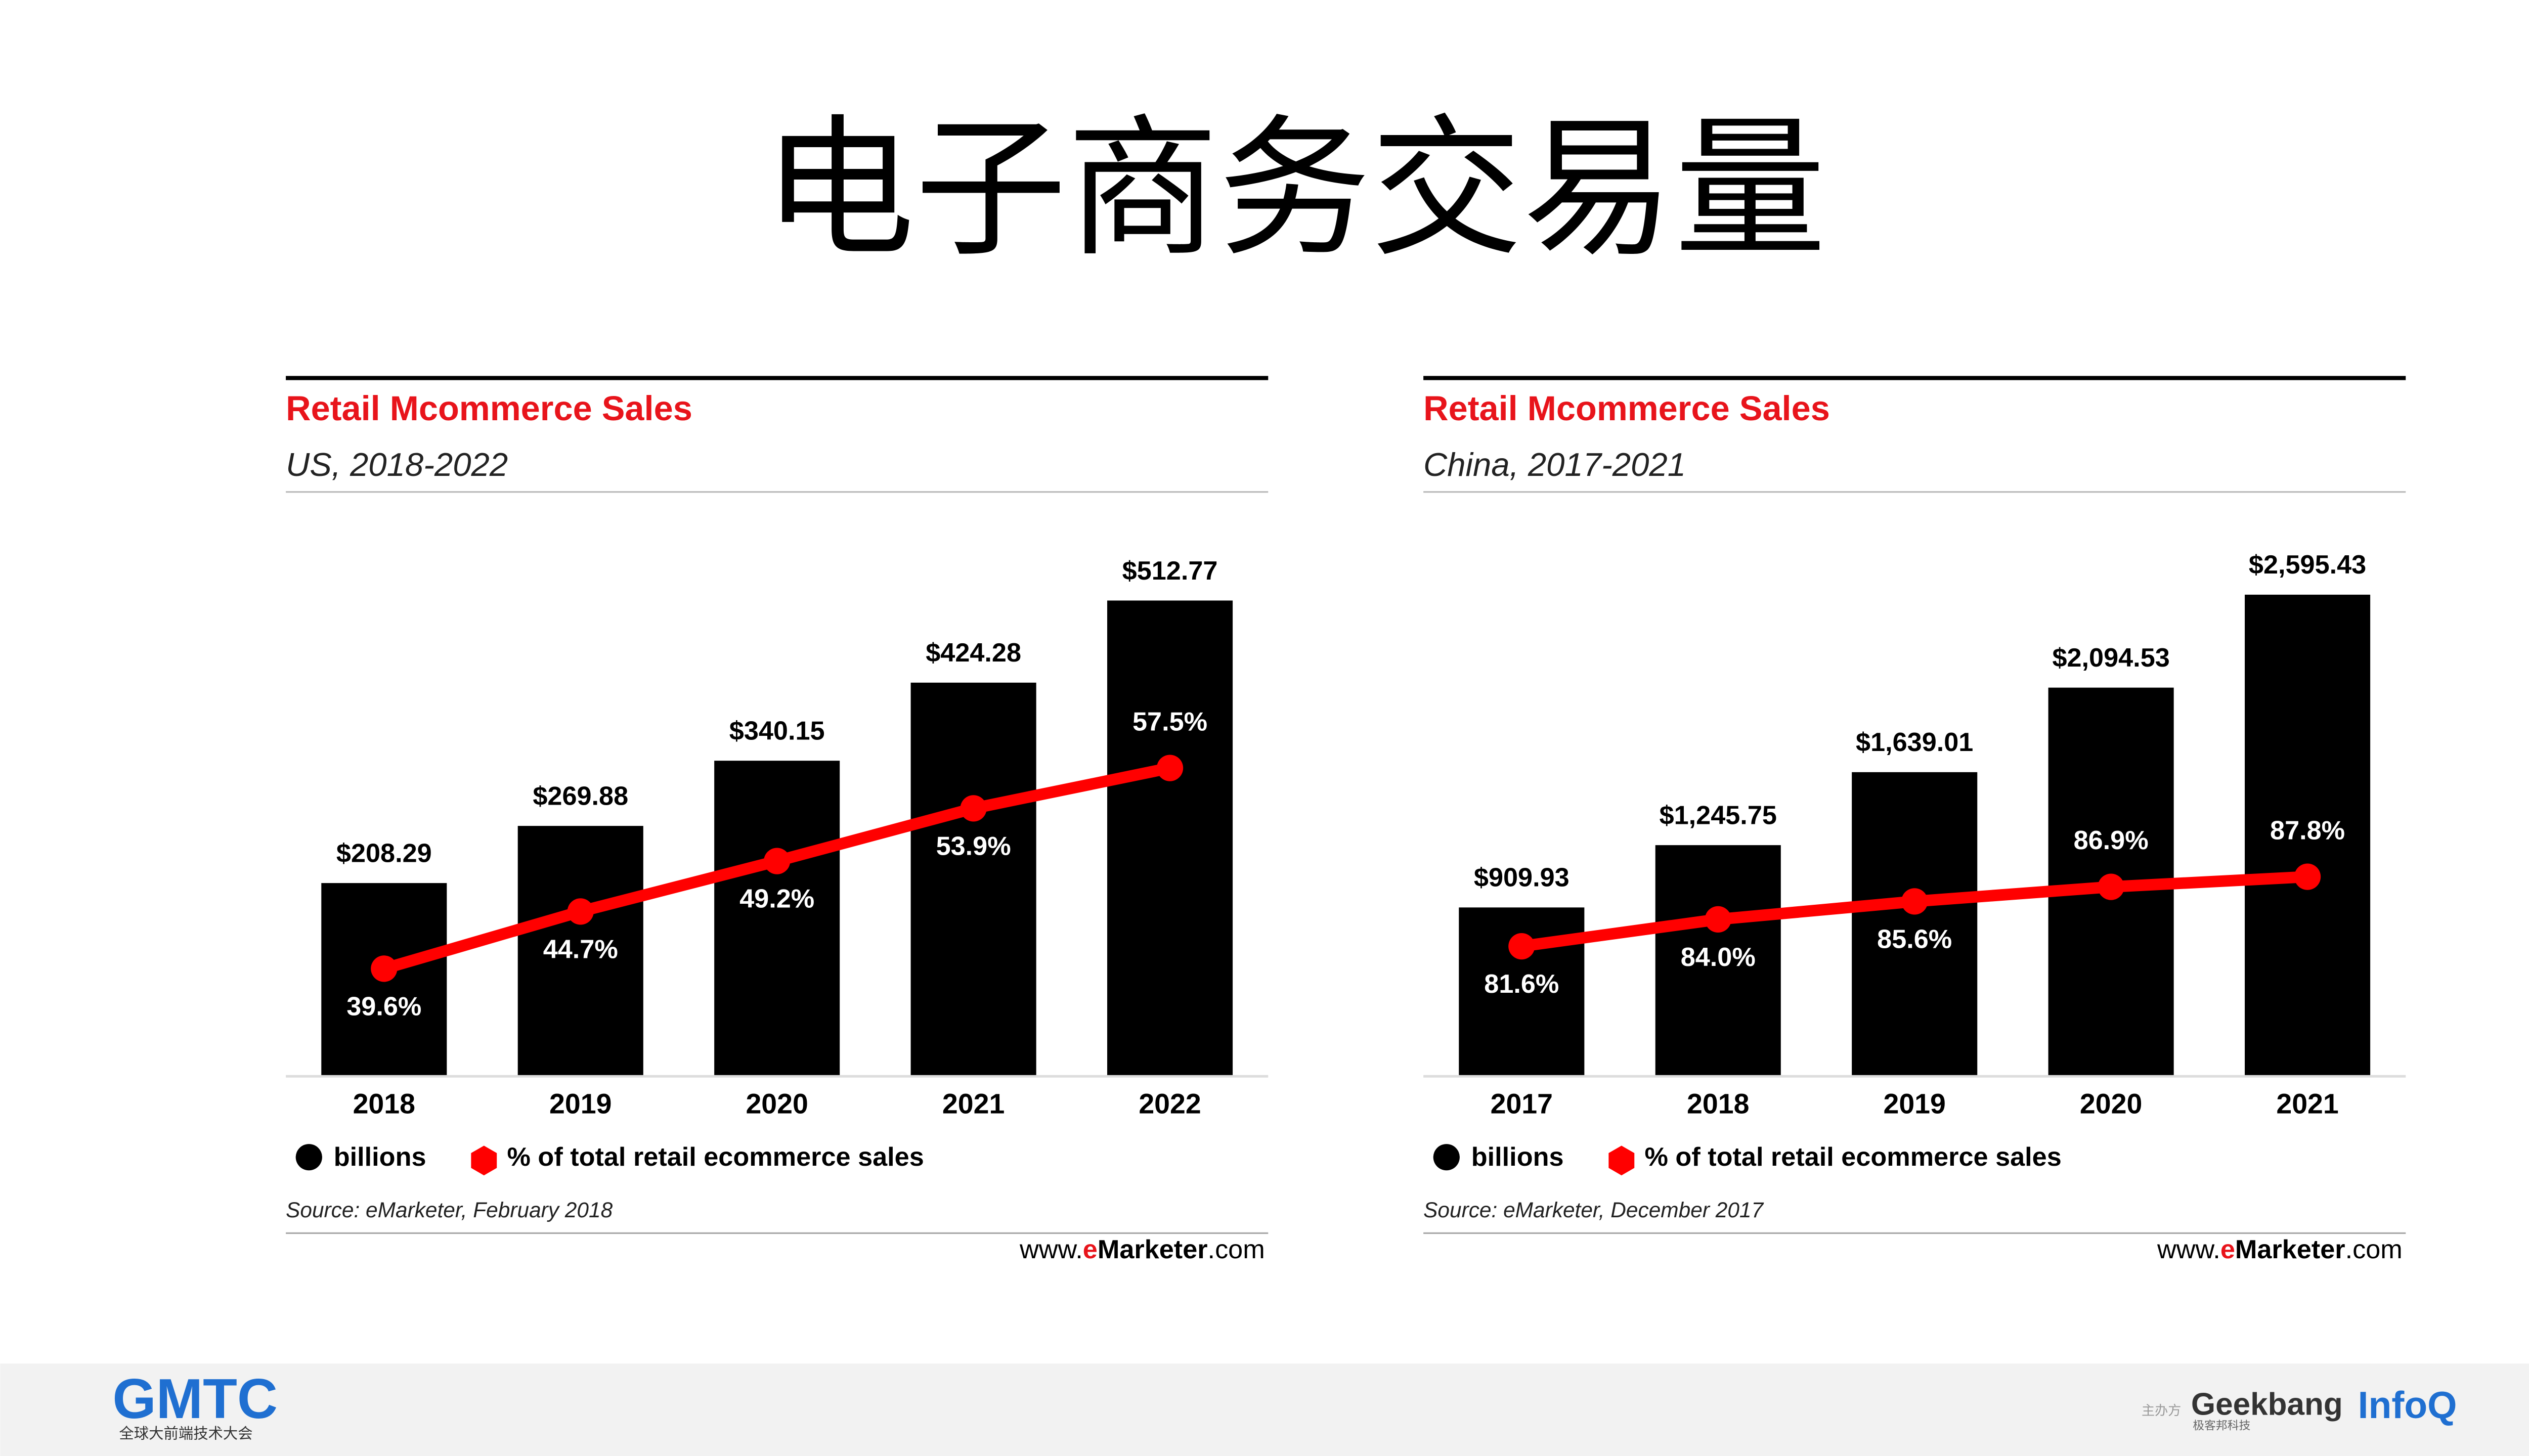 This screenshot has height=1456, width=2529. What do you see at coordinates (973, 653) in the screenshot?
I see `bar-value-label: $424.28` at bounding box center [973, 653].